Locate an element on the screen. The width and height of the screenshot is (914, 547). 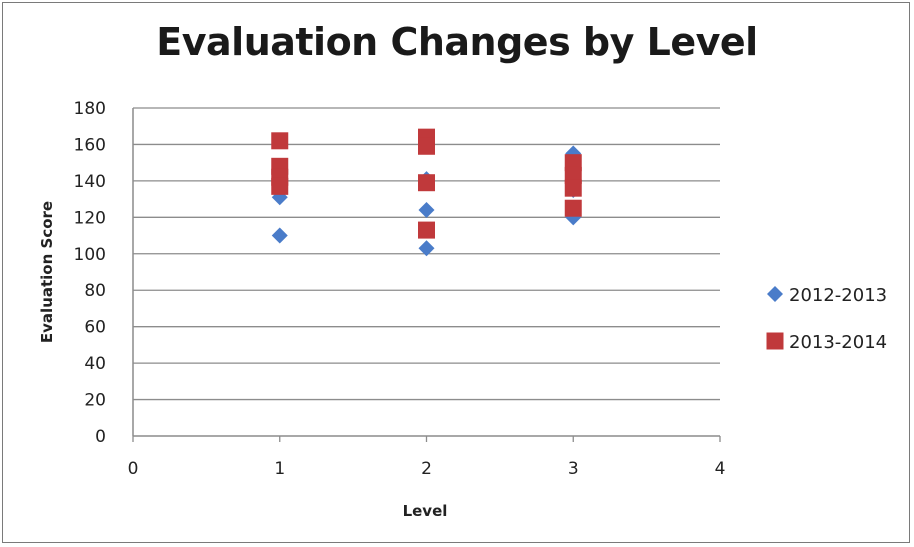
y-tick-label: 140 is located at coordinates (90, 182).